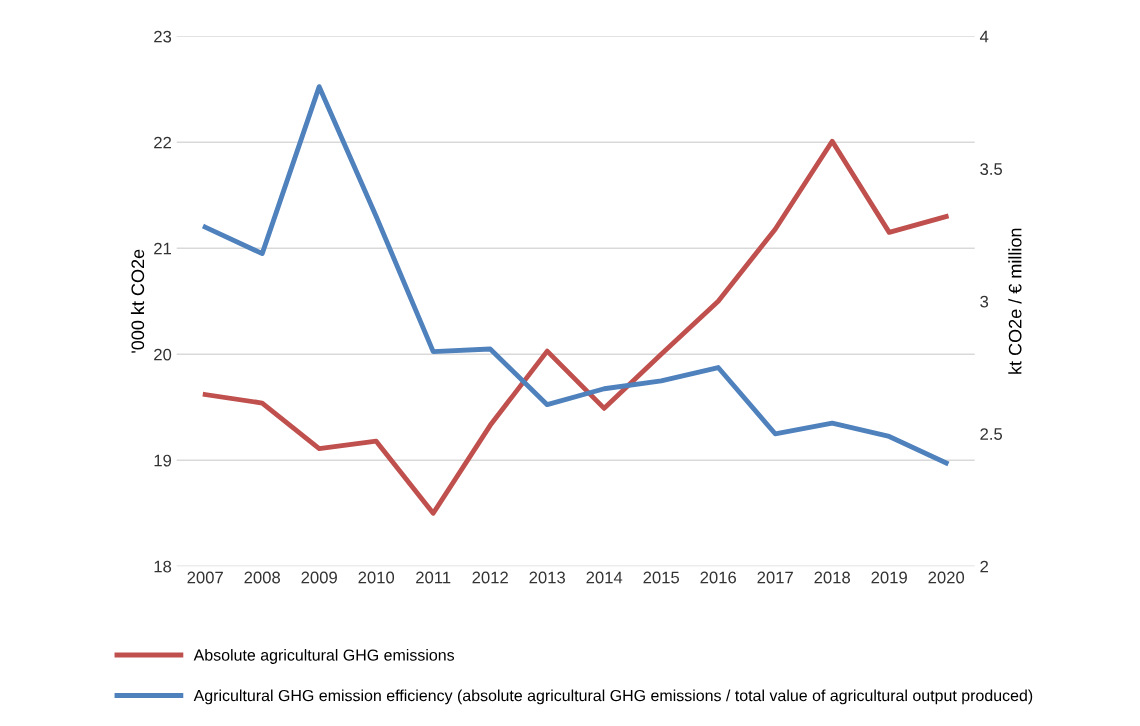 Image resolution: width=1140 pixels, height=726 pixels. What do you see at coordinates (376, 577) in the screenshot?
I see `x-tick-label: 2010` at bounding box center [376, 577].